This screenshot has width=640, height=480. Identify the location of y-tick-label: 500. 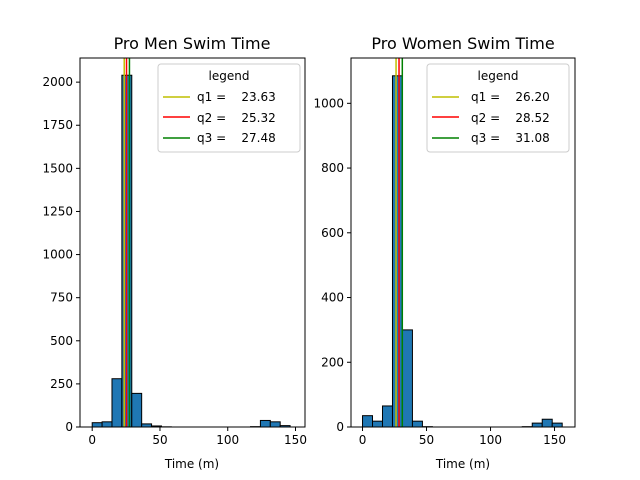
(61, 341).